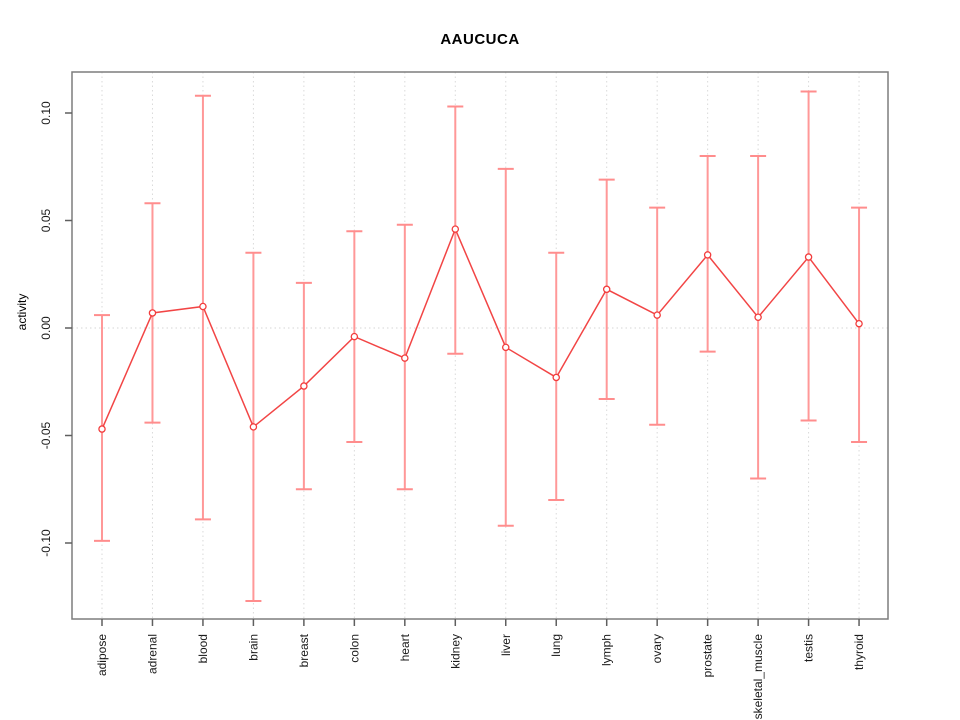  Describe the element at coordinates (809, 648) in the screenshot. I see `x-tick-label: testis` at that location.